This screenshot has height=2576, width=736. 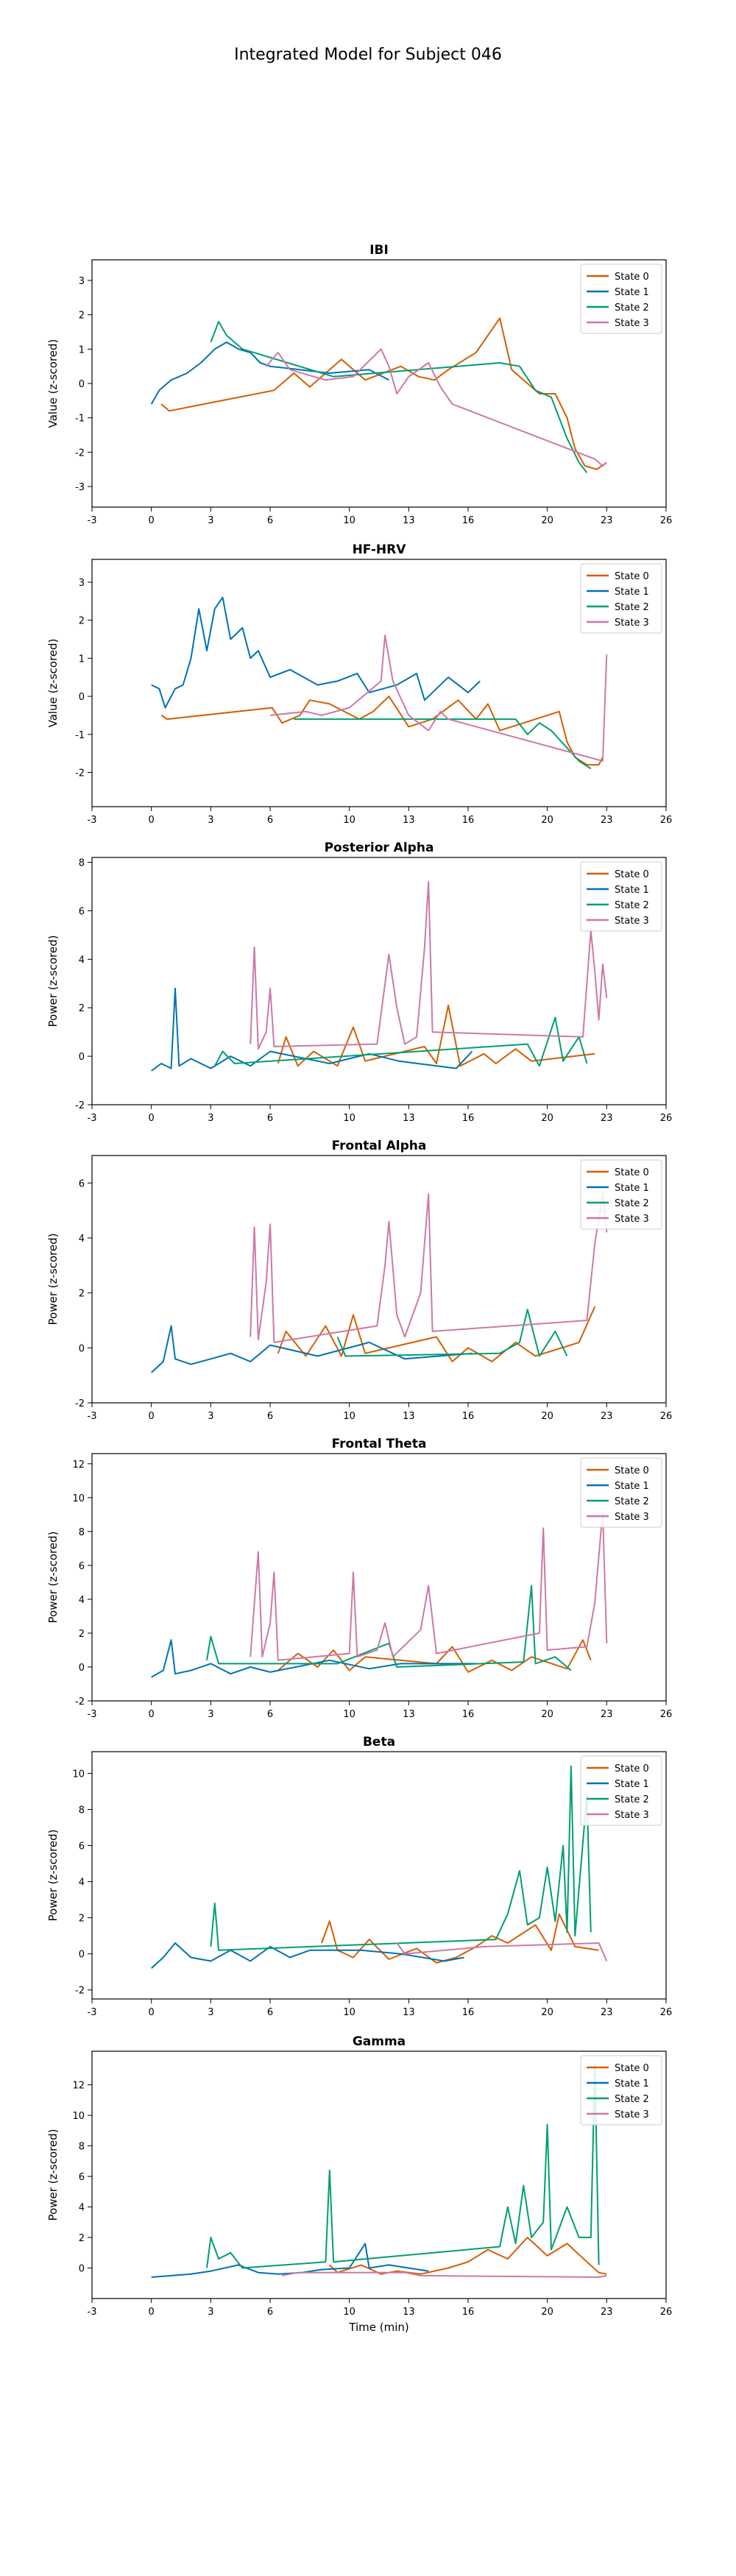 What do you see at coordinates (378, 2327) in the screenshot?
I see `x-axis-label: Time (min)` at bounding box center [378, 2327].